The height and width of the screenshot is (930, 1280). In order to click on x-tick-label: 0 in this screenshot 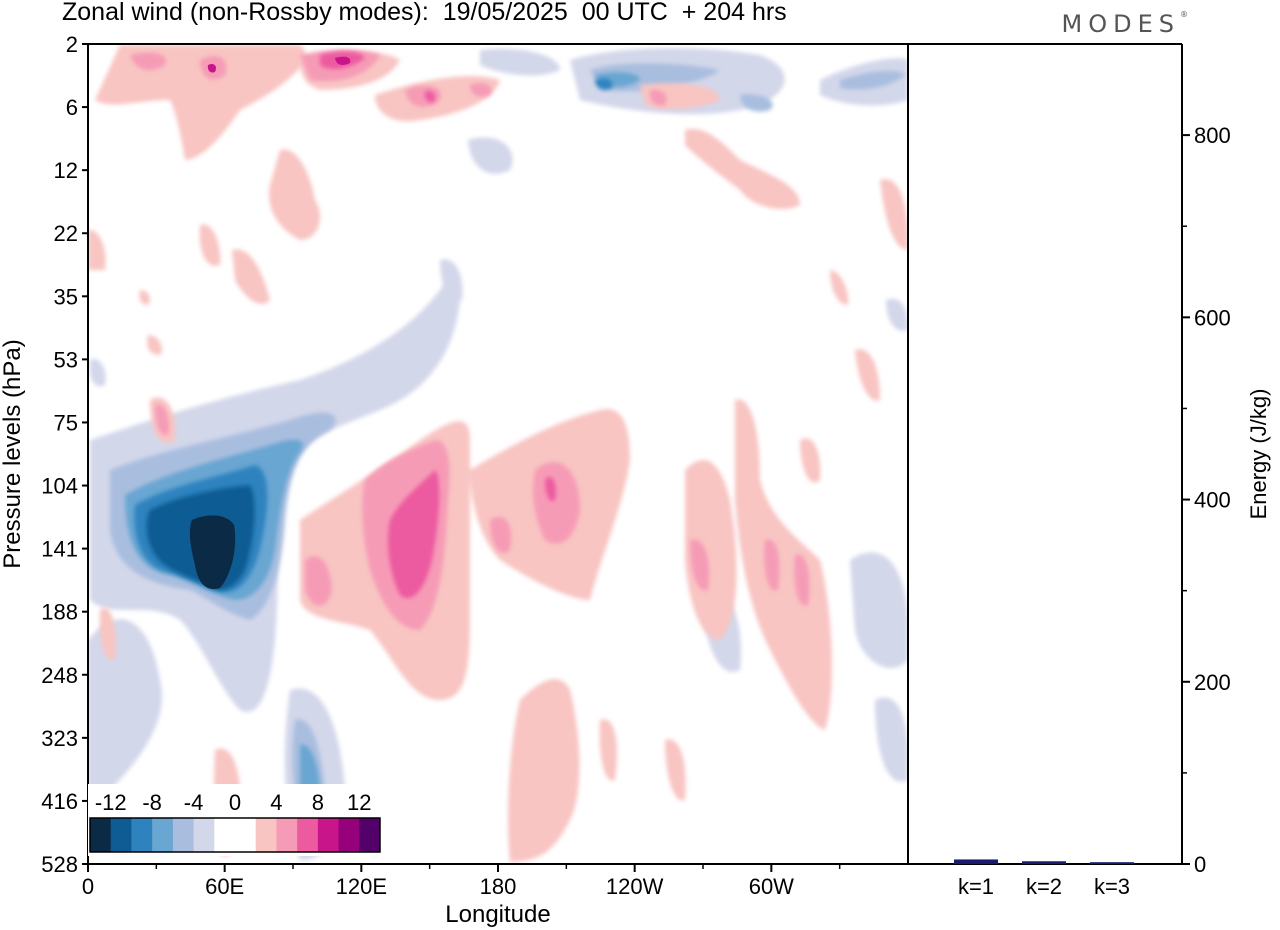, I will do `click(88, 886)`.